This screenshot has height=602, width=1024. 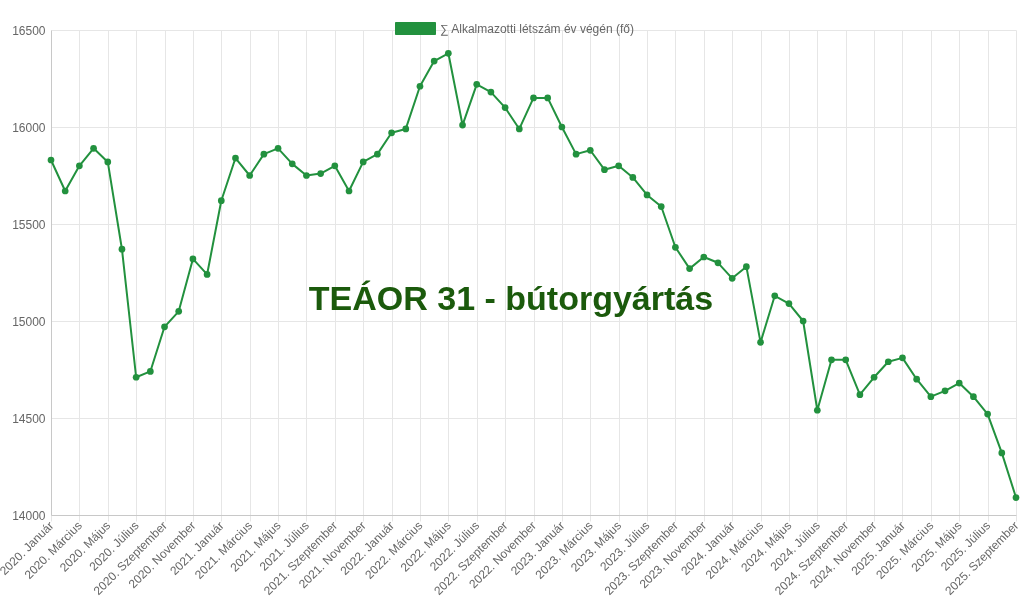 What do you see at coordinates (29, 321) in the screenshot?
I see `y-tick-label: 15000` at bounding box center [29, 321].